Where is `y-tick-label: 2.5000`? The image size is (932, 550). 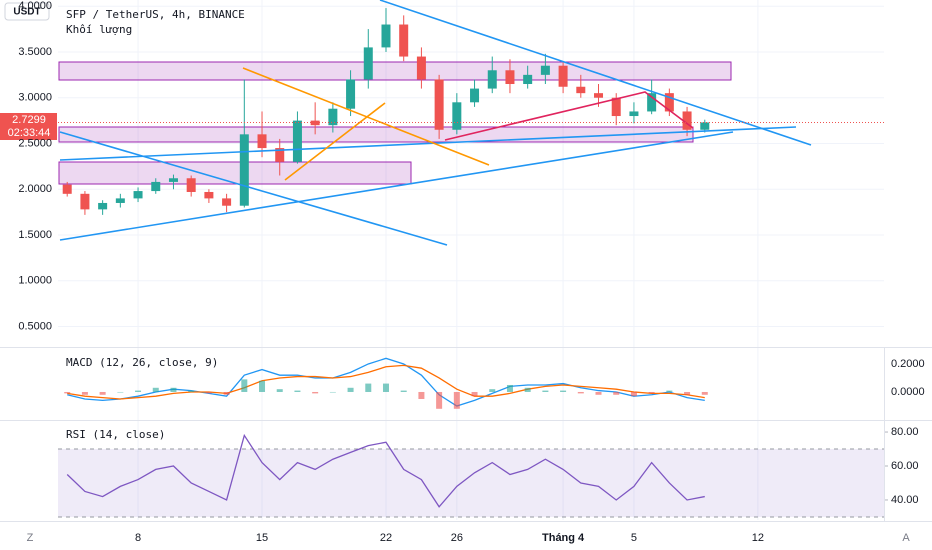 y-tick-label: 2.5000 is located at coordinates (35, 143).